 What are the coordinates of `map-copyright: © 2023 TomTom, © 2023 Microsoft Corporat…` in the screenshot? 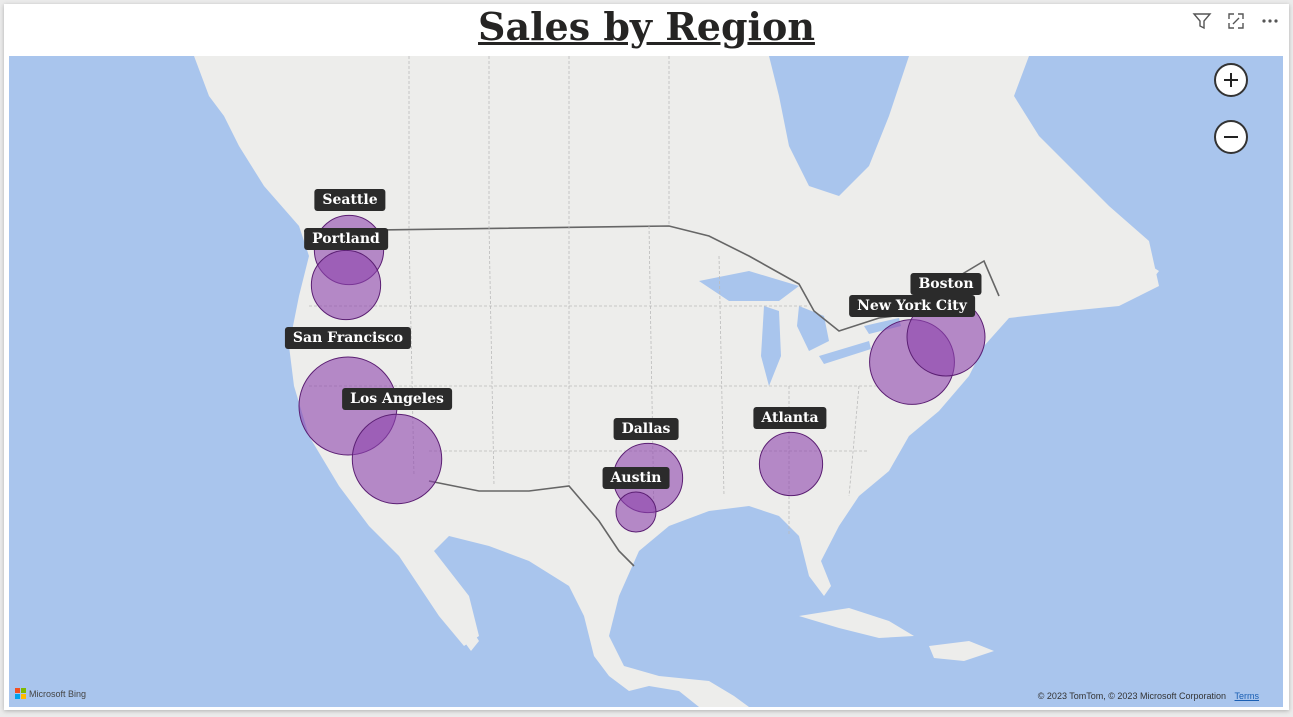 It's located at (1148, 696).